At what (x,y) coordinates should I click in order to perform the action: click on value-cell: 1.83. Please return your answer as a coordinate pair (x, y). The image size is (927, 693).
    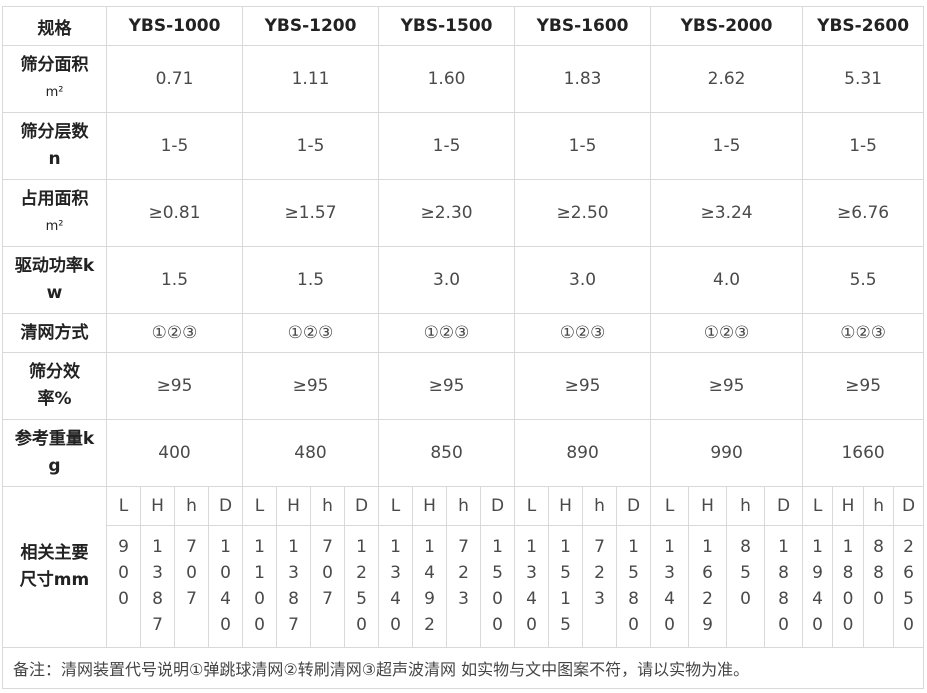
    Looking at the image, I should click on (583, 79).